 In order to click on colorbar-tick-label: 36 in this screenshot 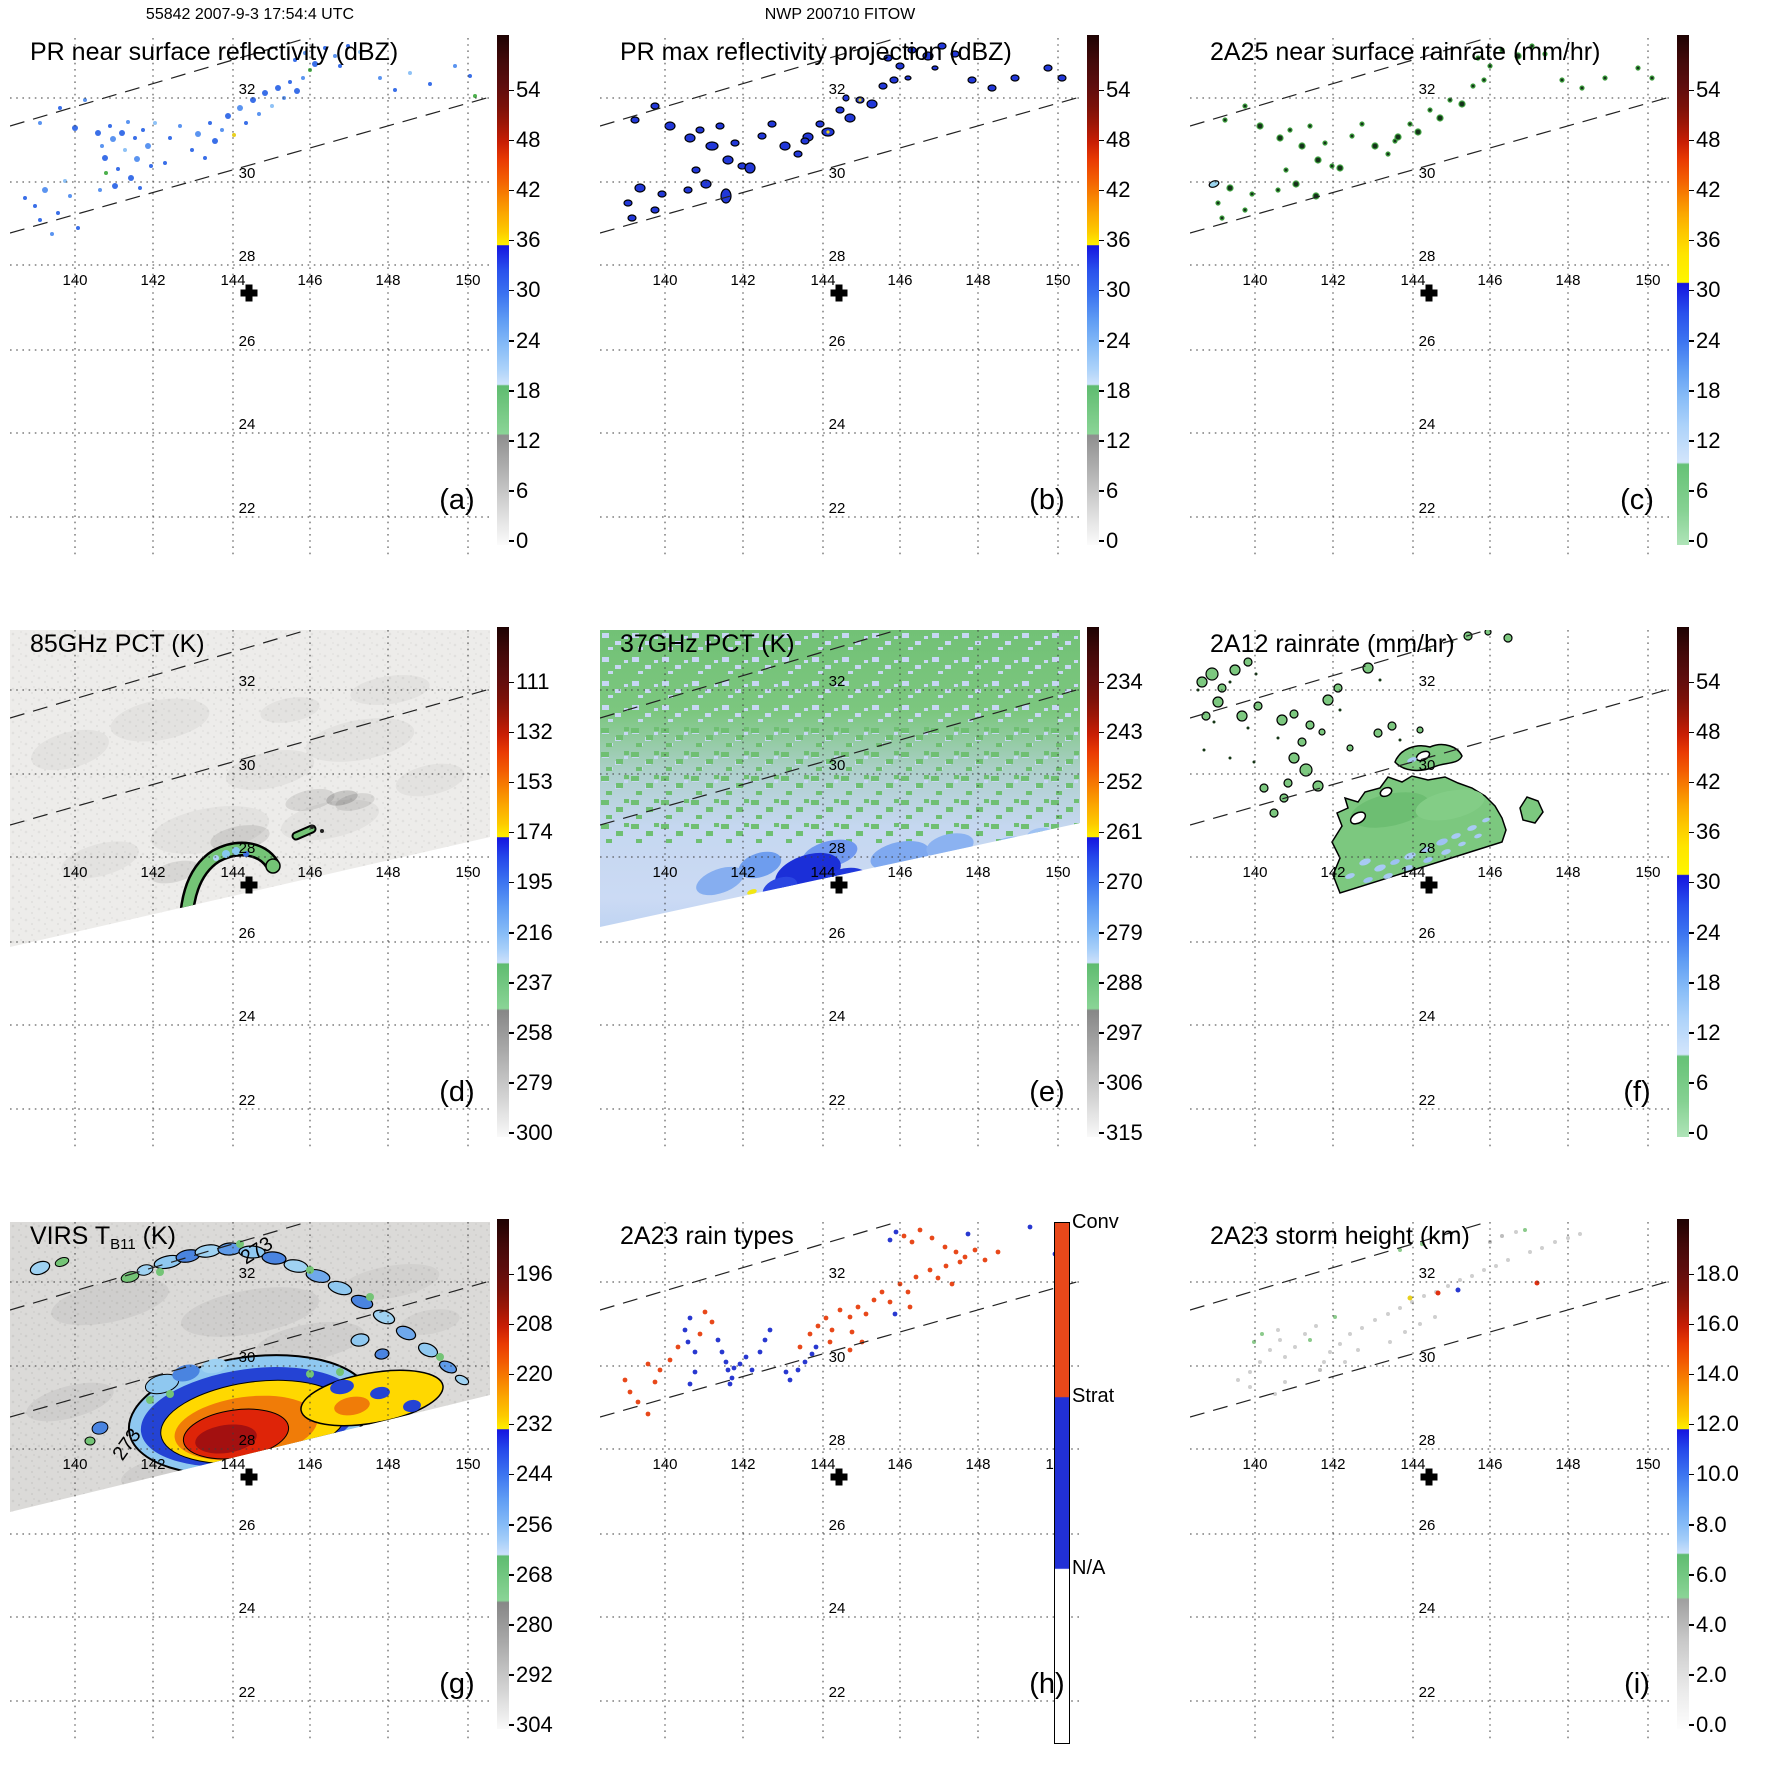, I will do `click(1708, 240)`.